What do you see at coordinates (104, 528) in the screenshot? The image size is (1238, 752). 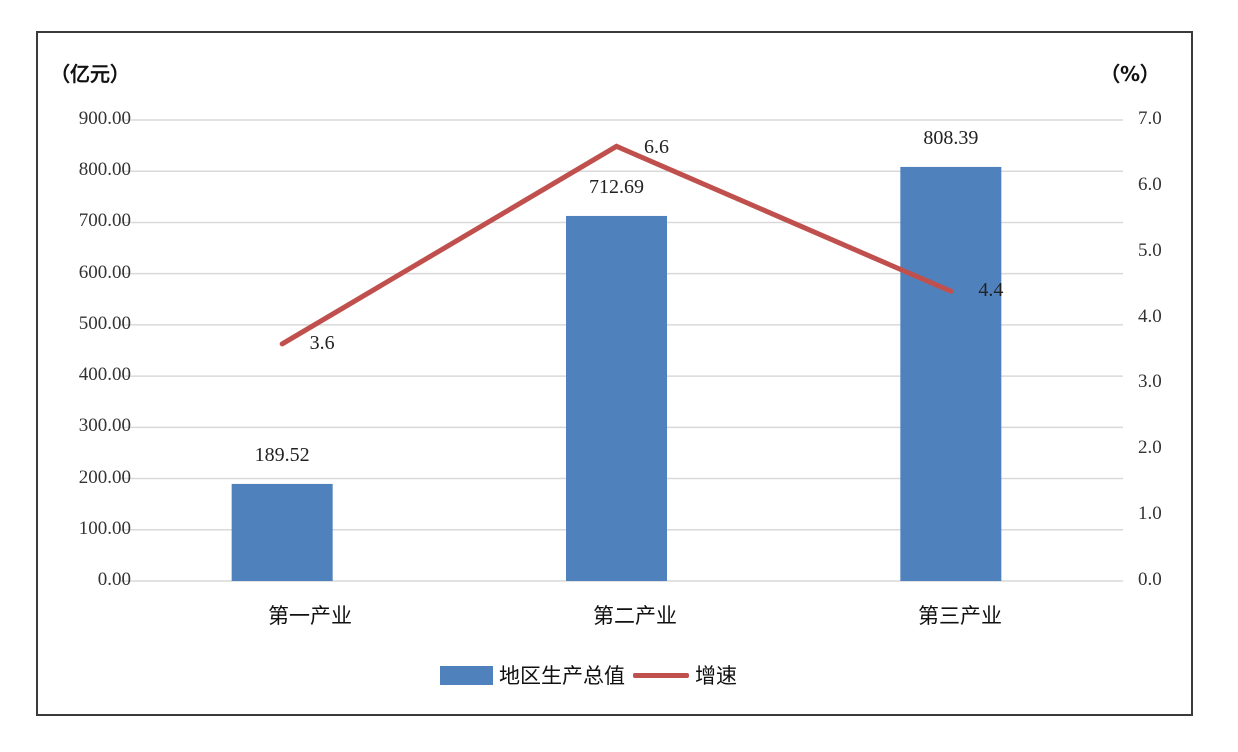 I see `left-tick-label: 100.00` at bounding box center [104, 528].